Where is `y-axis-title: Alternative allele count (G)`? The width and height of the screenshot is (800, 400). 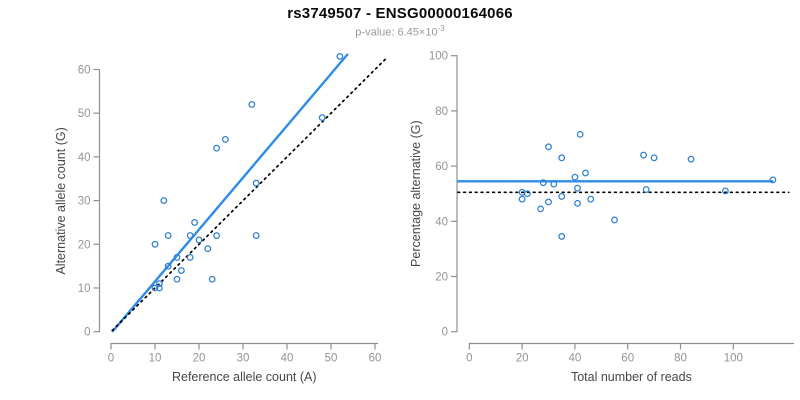 y-axis-title: Alternative allele count (G) is located at coordinates (61, 200).